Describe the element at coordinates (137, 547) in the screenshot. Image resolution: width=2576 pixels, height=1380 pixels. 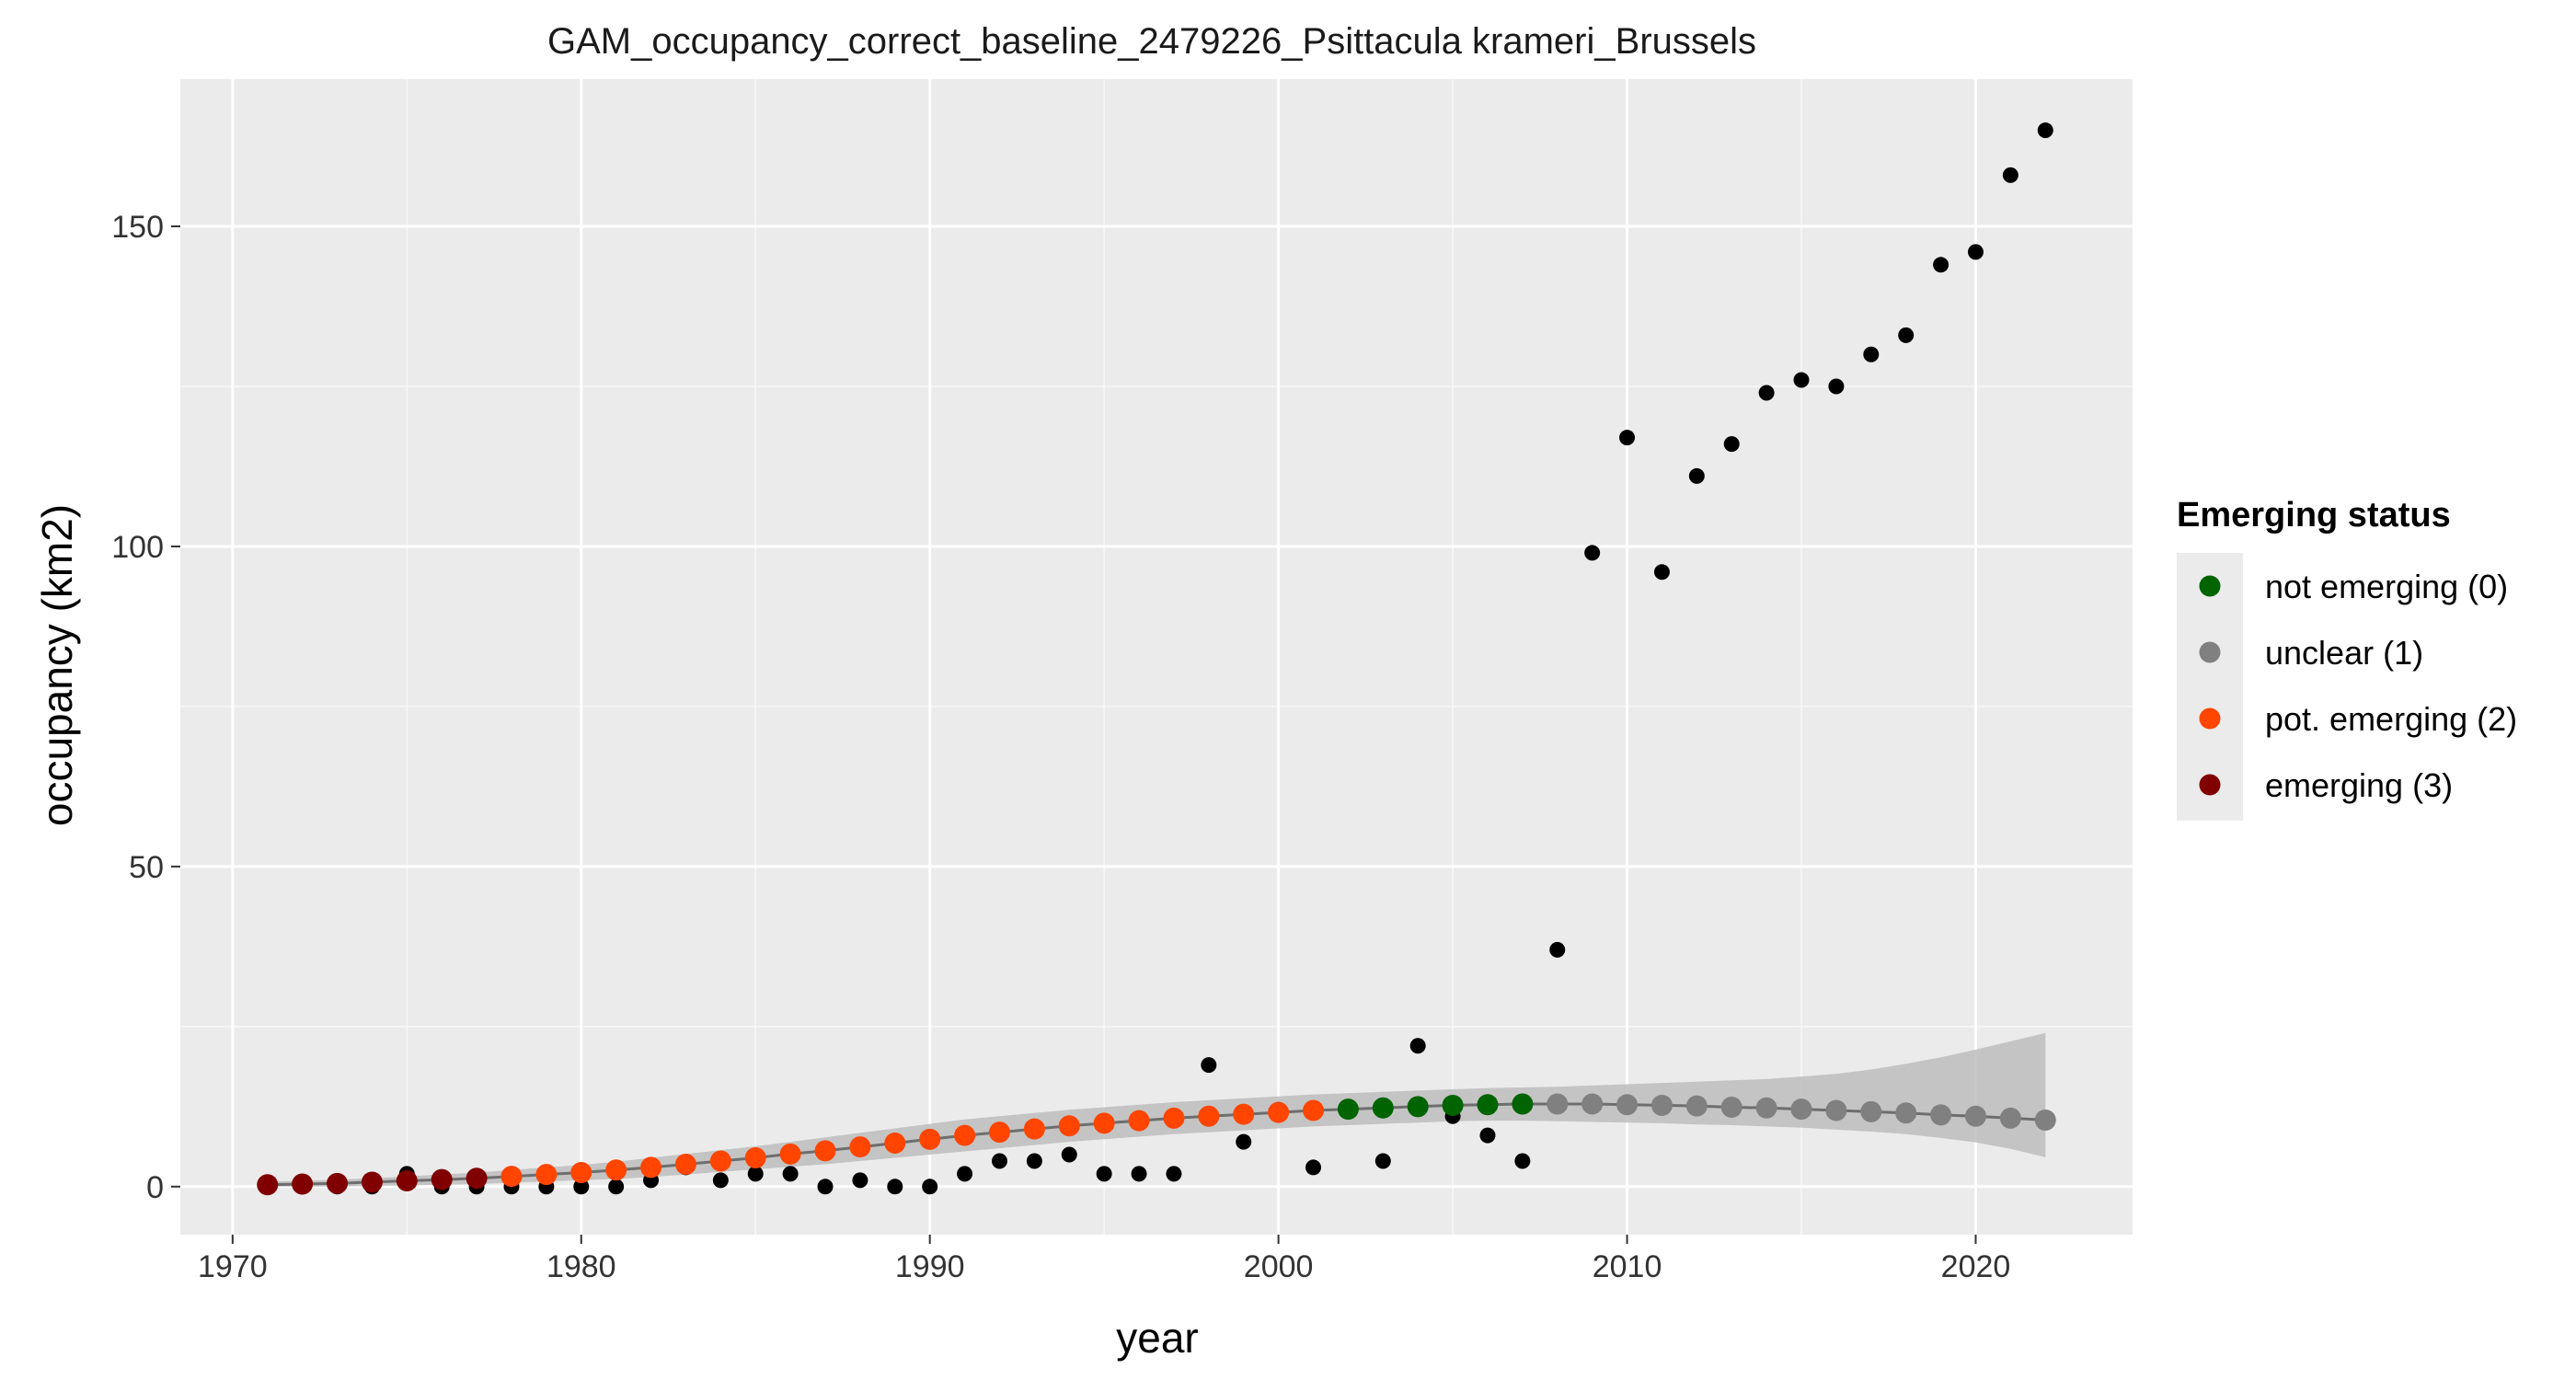
I see `y-tick-label: 100` at that location.